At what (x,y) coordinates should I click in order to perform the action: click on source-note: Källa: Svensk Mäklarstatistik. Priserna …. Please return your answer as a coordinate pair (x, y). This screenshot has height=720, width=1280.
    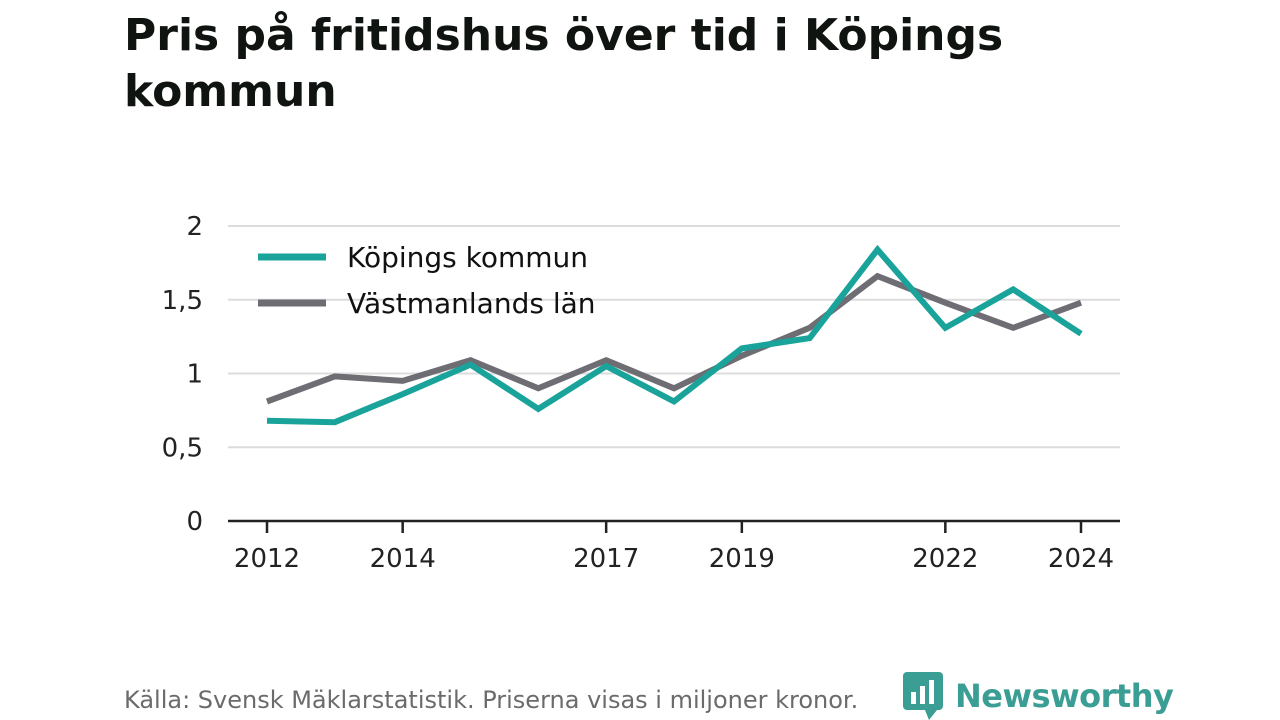
    Looking at the image, I should click on (491, 700).